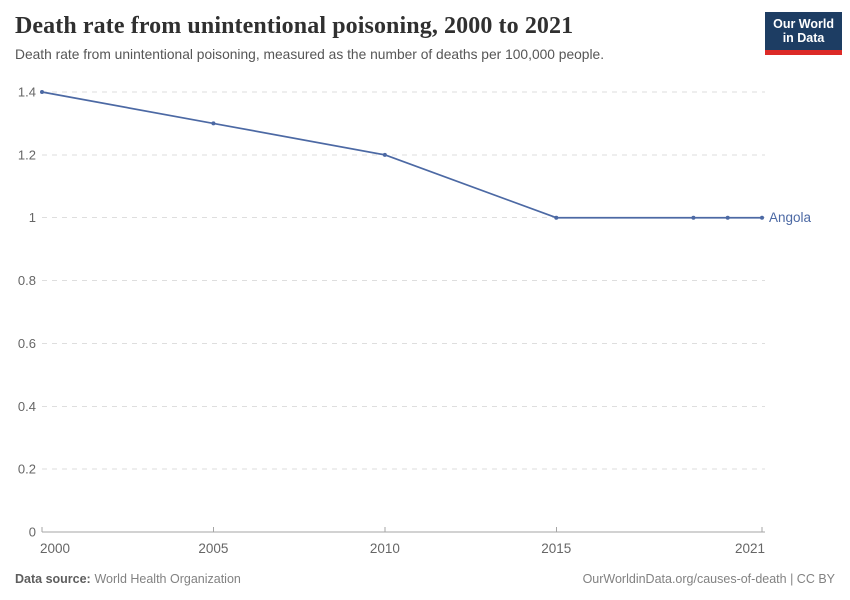 The width and height of the screenshot is (850, 600). What do you see at coordinates (790, 217) in the screenshot?
I see `series-entity-label: Angola` at bounding box center [790, 217].